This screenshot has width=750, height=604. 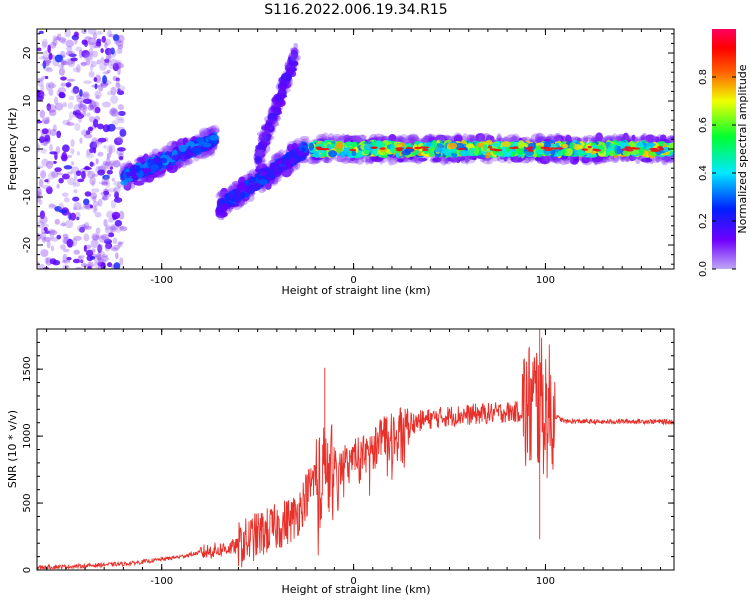 I want to click on spectrogram-y-axis-label: Frequency (Hz), so click(x=12, y=149).